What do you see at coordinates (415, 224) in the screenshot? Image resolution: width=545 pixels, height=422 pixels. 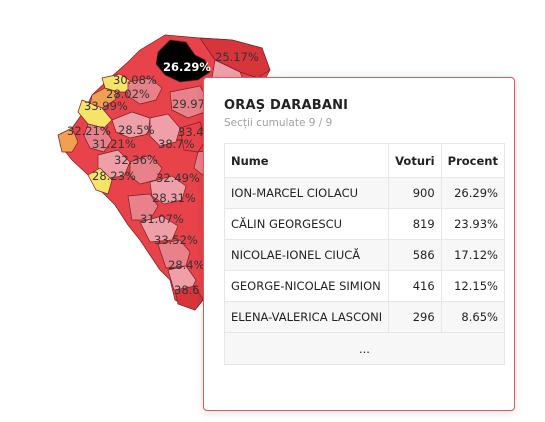 I see `candidate-votes: 819` at bounding box center [415, 224].